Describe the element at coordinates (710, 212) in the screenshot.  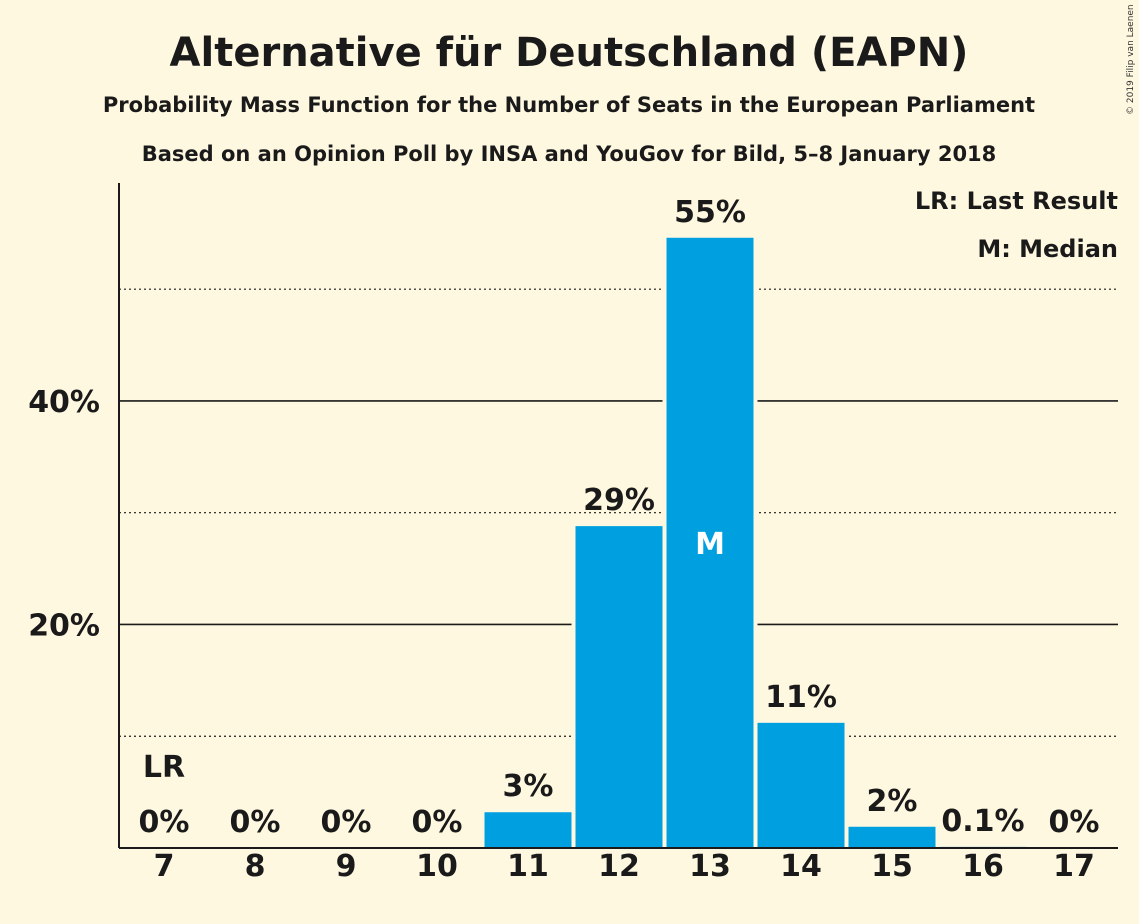
I see `value-label-13: 55%` at that location.